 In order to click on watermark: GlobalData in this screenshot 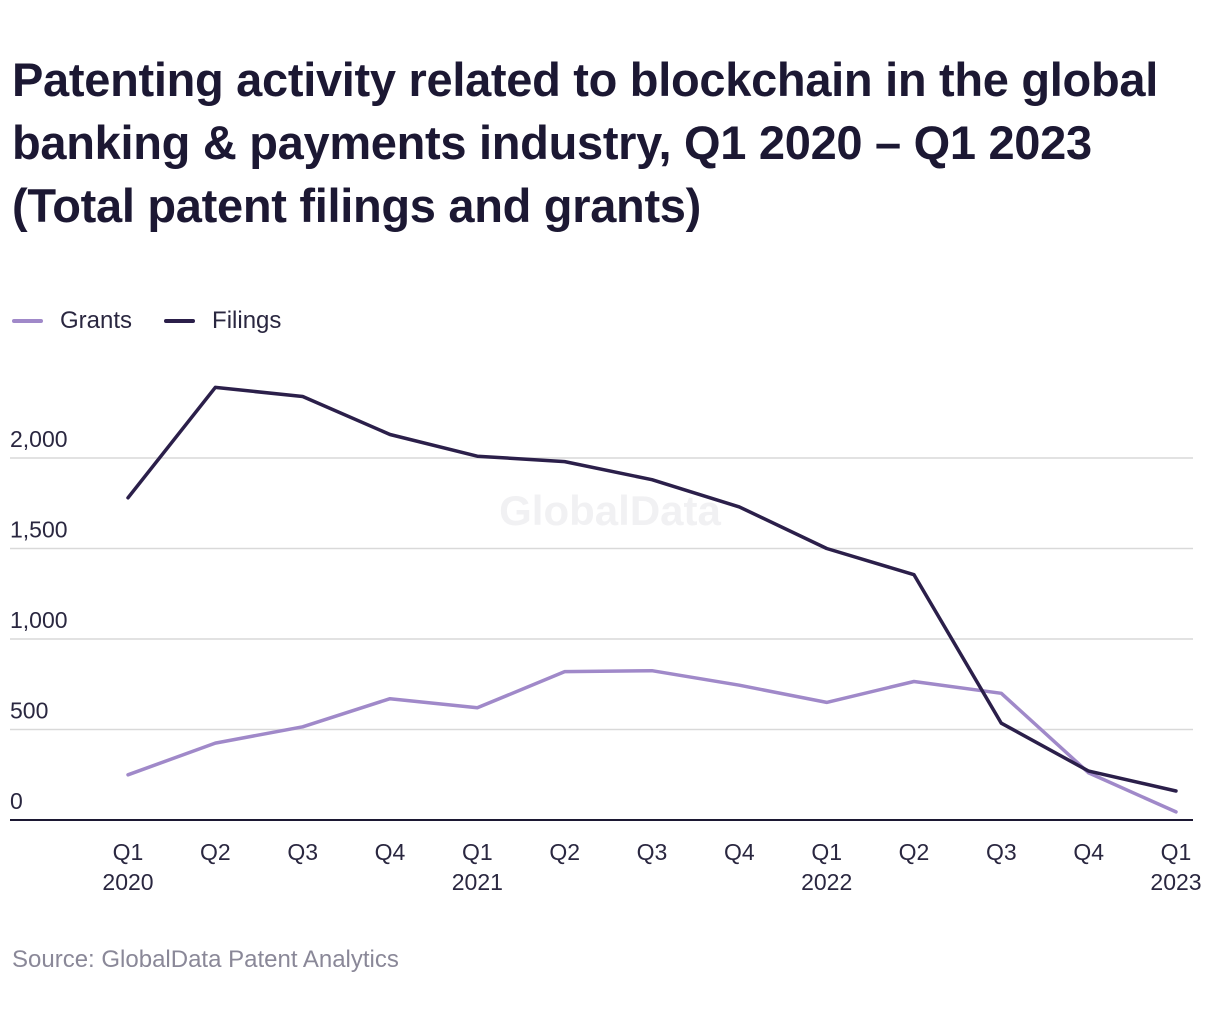, I will do `click(610, 510)`.